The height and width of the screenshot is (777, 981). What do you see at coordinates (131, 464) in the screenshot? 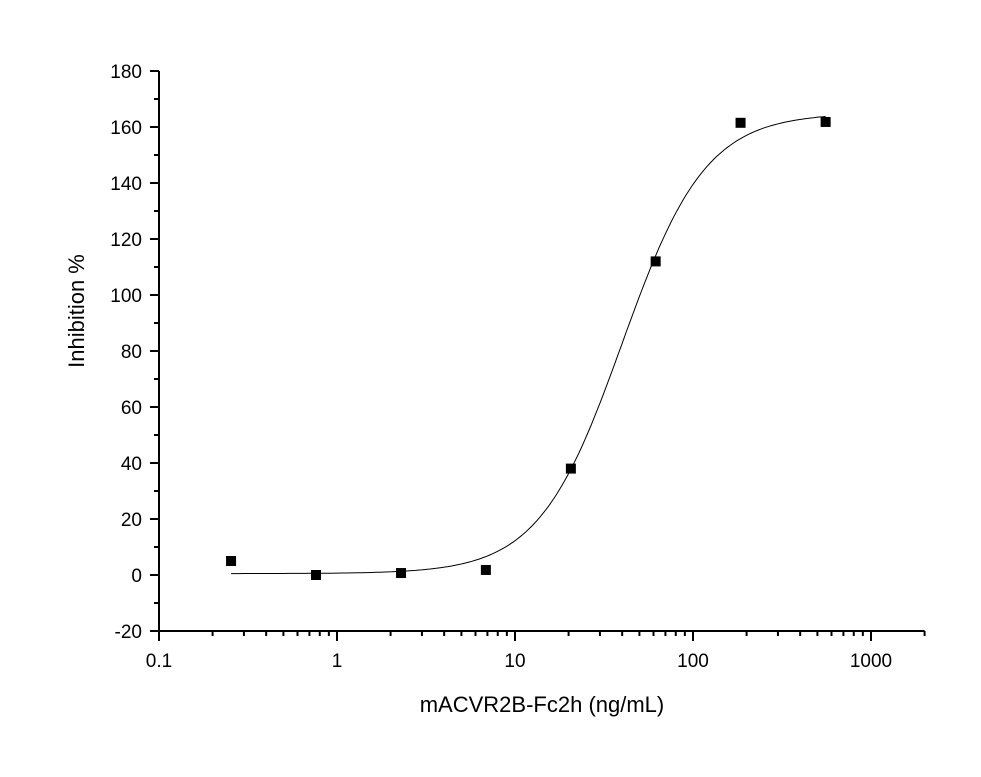
I see `y-tick-label: 40` at bounding box center [131, 464].